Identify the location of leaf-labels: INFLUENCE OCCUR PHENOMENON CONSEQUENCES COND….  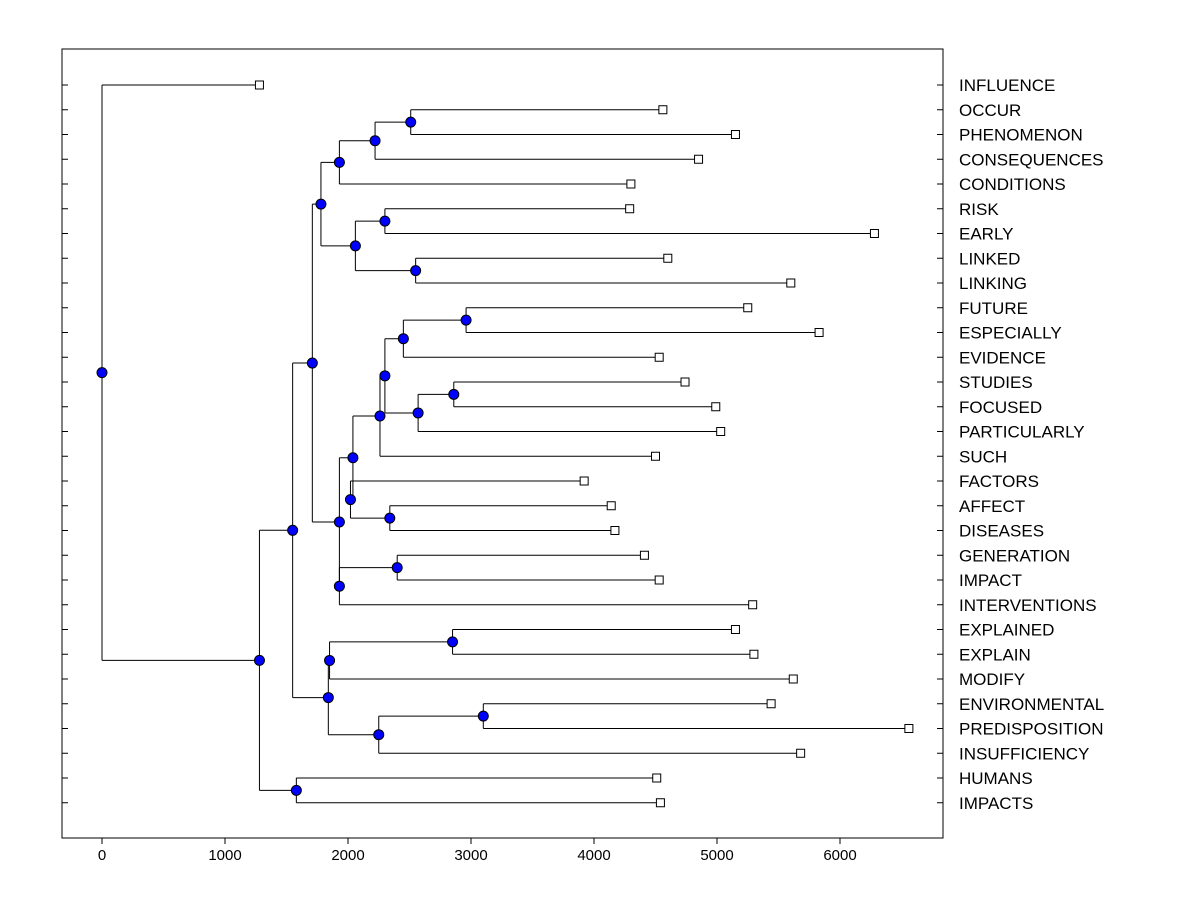
(1031, 444).